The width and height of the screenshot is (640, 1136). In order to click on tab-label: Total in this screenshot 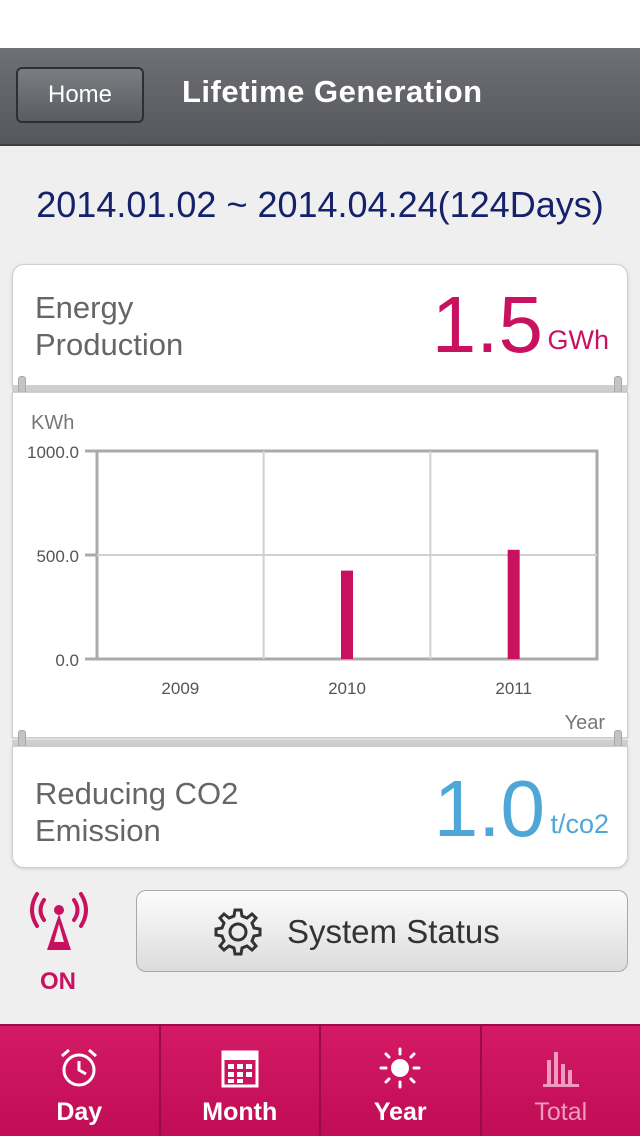, I will do `click(561, 1112)`.